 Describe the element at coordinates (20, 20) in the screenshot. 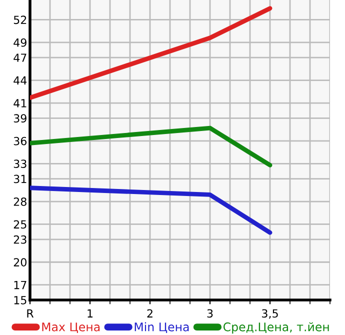

I see `y-tick-label: 52` at that location.